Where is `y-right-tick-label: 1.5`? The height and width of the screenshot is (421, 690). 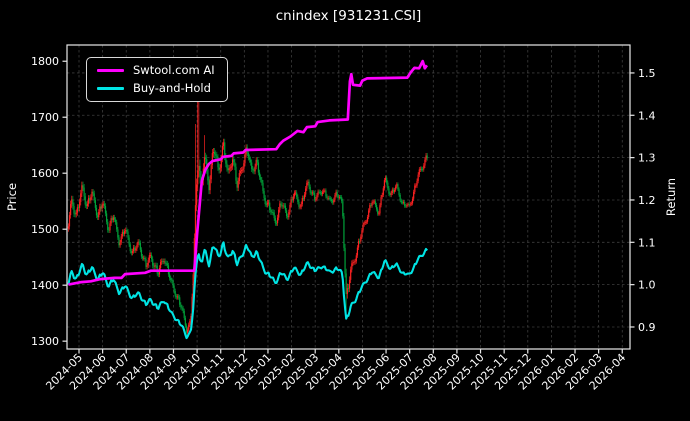 y-right-tick-label: 1.5 is located at coordinates (647, 73).